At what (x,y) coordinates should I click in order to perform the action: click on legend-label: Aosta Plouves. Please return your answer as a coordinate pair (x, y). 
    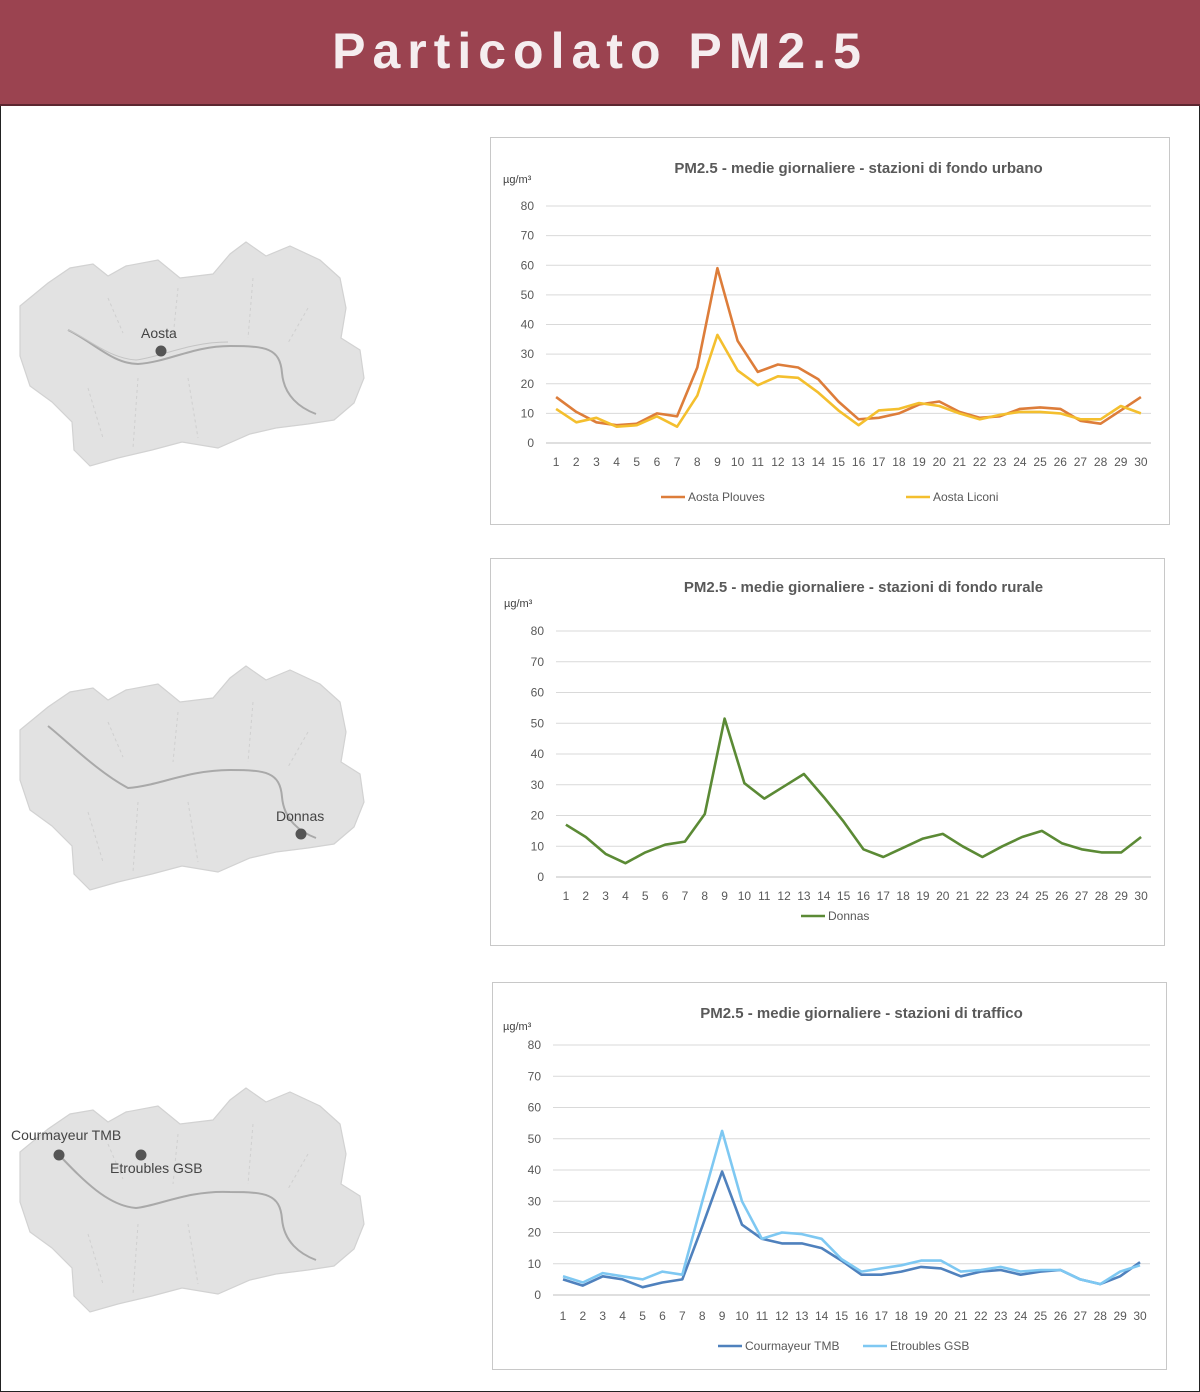
    Looking at the image, I should click on (726, 497).